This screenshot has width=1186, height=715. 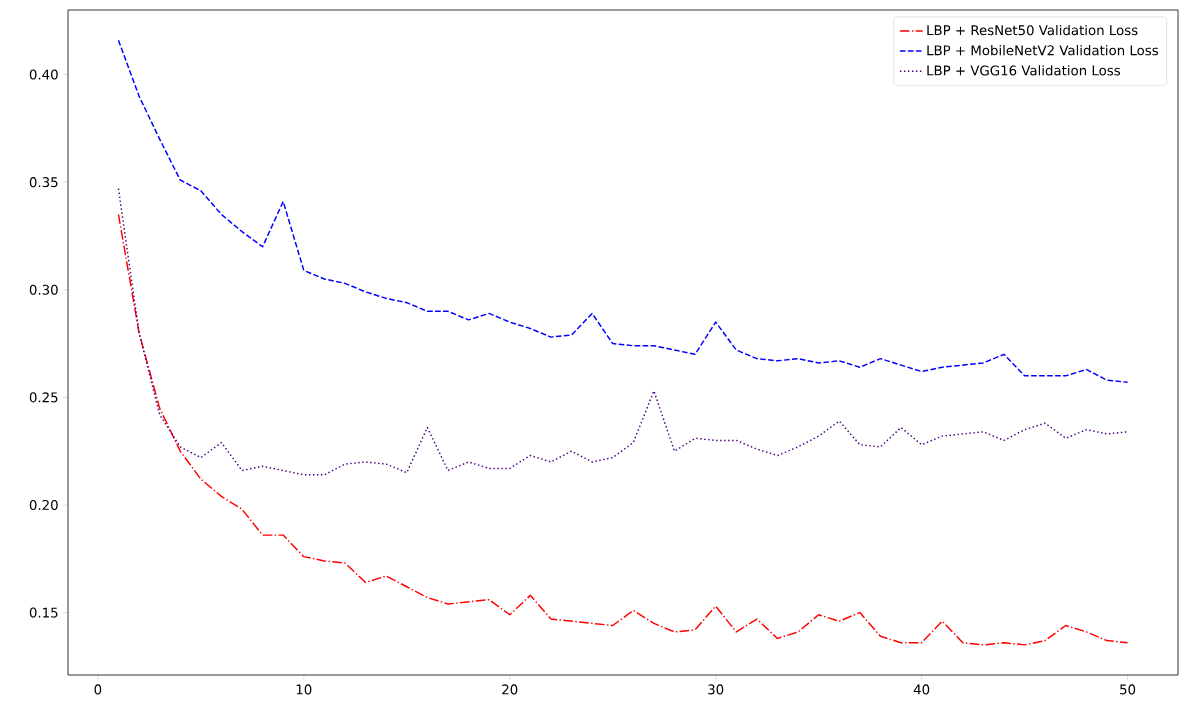 What do you see at coordinates (43, 289) in the screenshot?
I see `y-tick-label: 0.30` at bounding box center [43, 289].